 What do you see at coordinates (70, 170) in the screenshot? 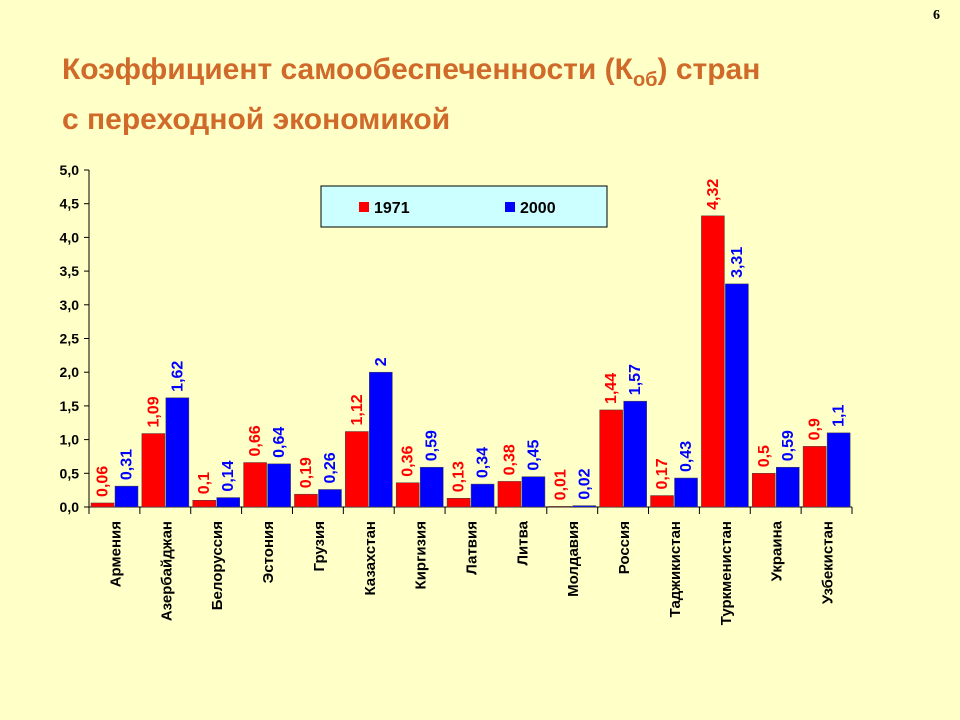
I see `y-tick-label: 5,0` at bounding box center [70, 170].